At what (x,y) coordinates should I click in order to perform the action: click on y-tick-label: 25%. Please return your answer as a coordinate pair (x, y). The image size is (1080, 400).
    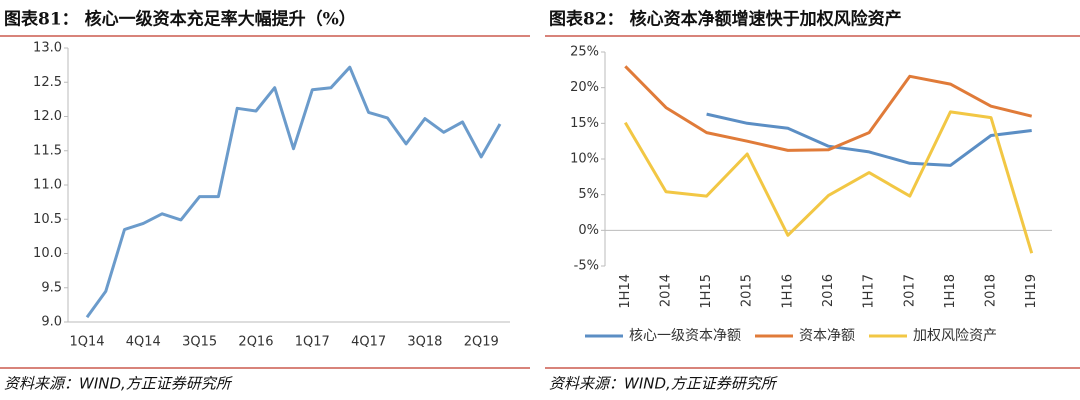
    Looking at the image, I should click on (584, 52).